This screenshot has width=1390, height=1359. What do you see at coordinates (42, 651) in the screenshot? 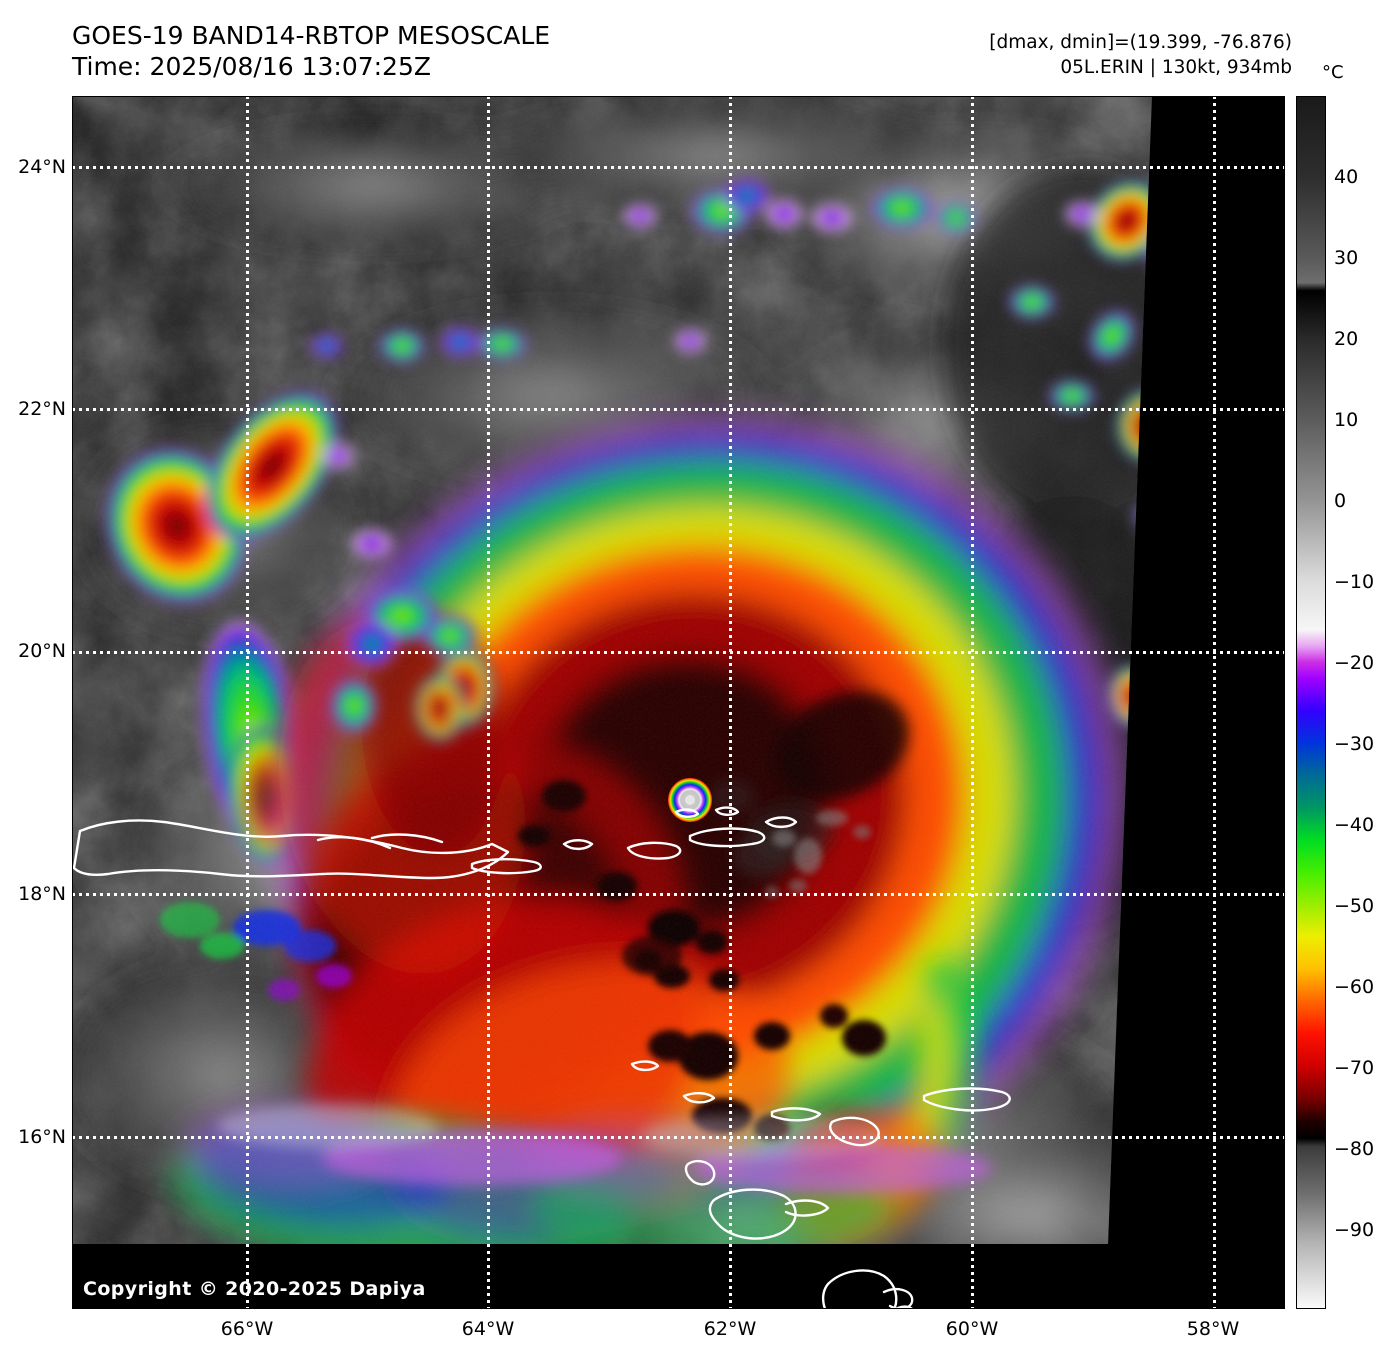
I see `ytick-label-2: 20°N` at bounding box center [42, 651].